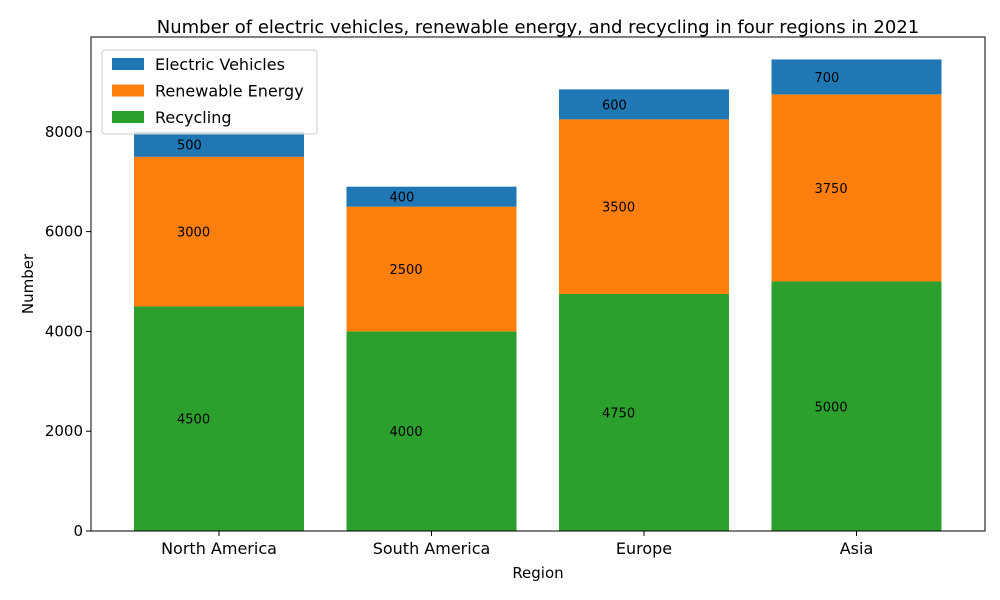 The image size is (1000, 600). Describe the element at coordinates (28, 283) in the screenshot. I see `y-axis-label: Number` at that location.